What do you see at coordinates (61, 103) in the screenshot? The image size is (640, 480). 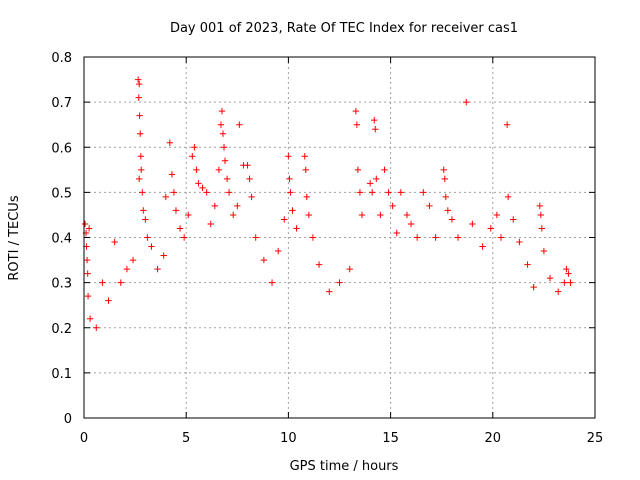 I see `y-tick-label: 0.7` at bounding box center [61, 103].